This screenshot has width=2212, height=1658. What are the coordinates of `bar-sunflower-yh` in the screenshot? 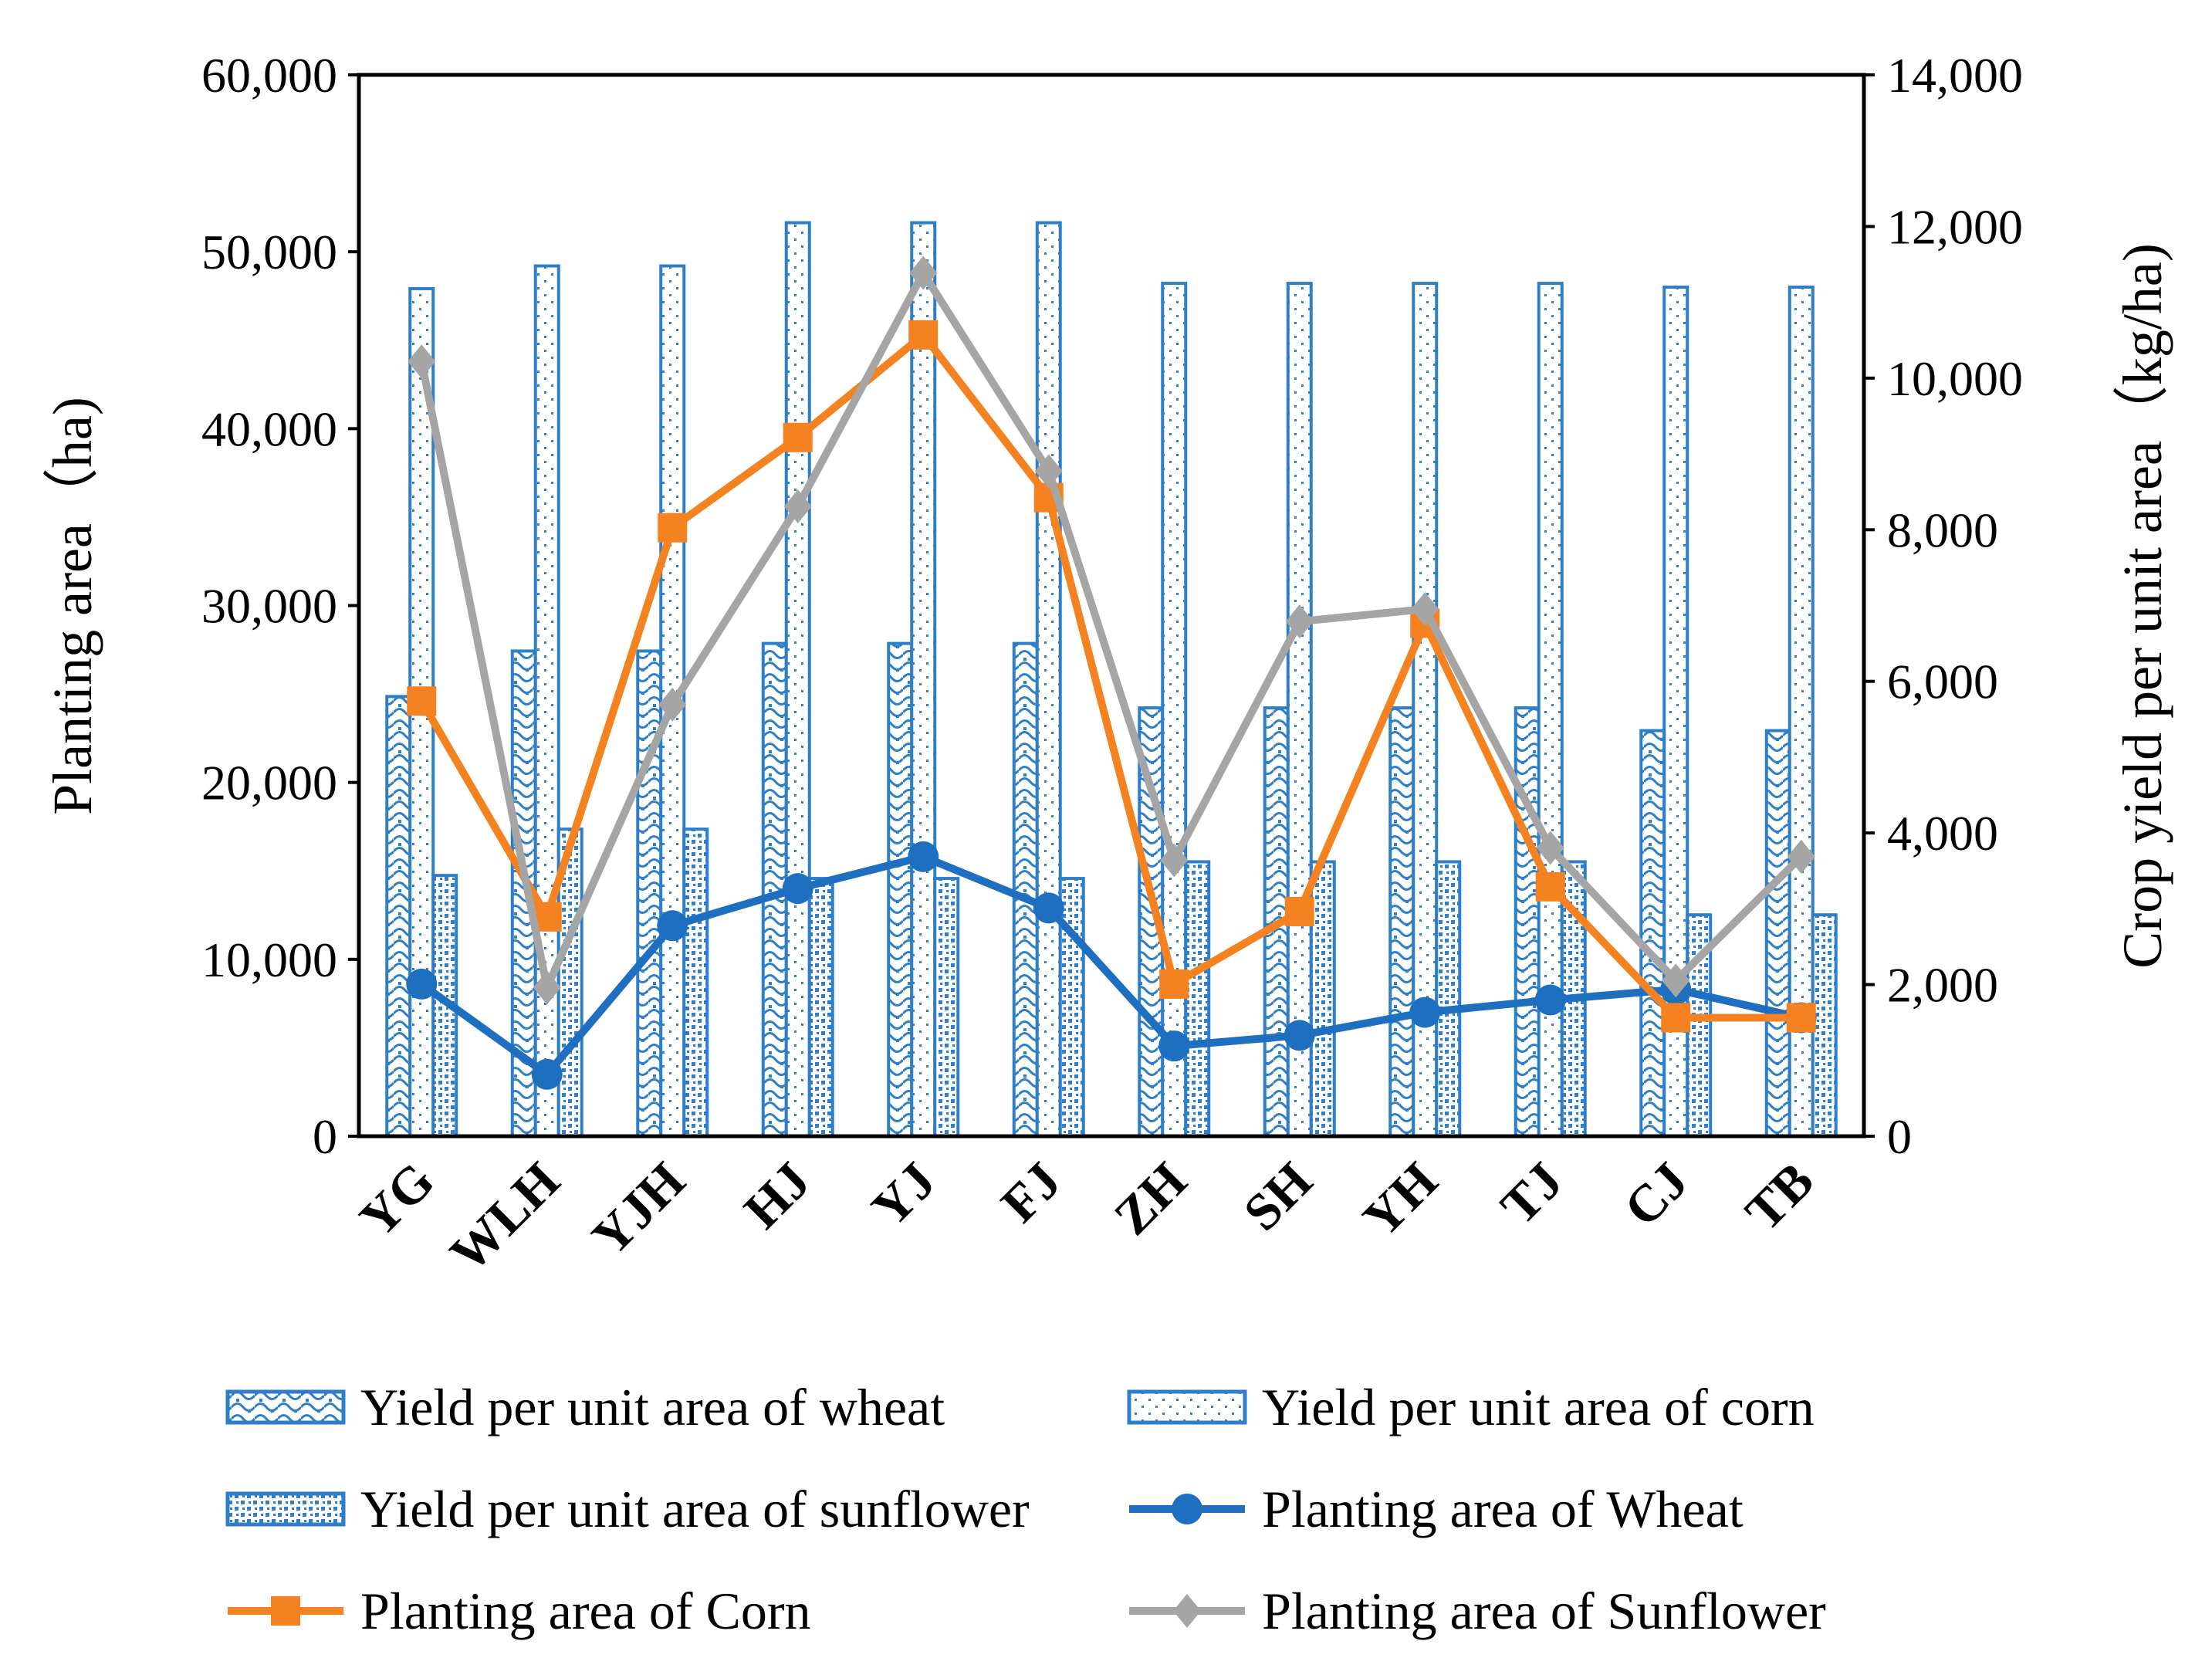 It's located at (1448, 999).